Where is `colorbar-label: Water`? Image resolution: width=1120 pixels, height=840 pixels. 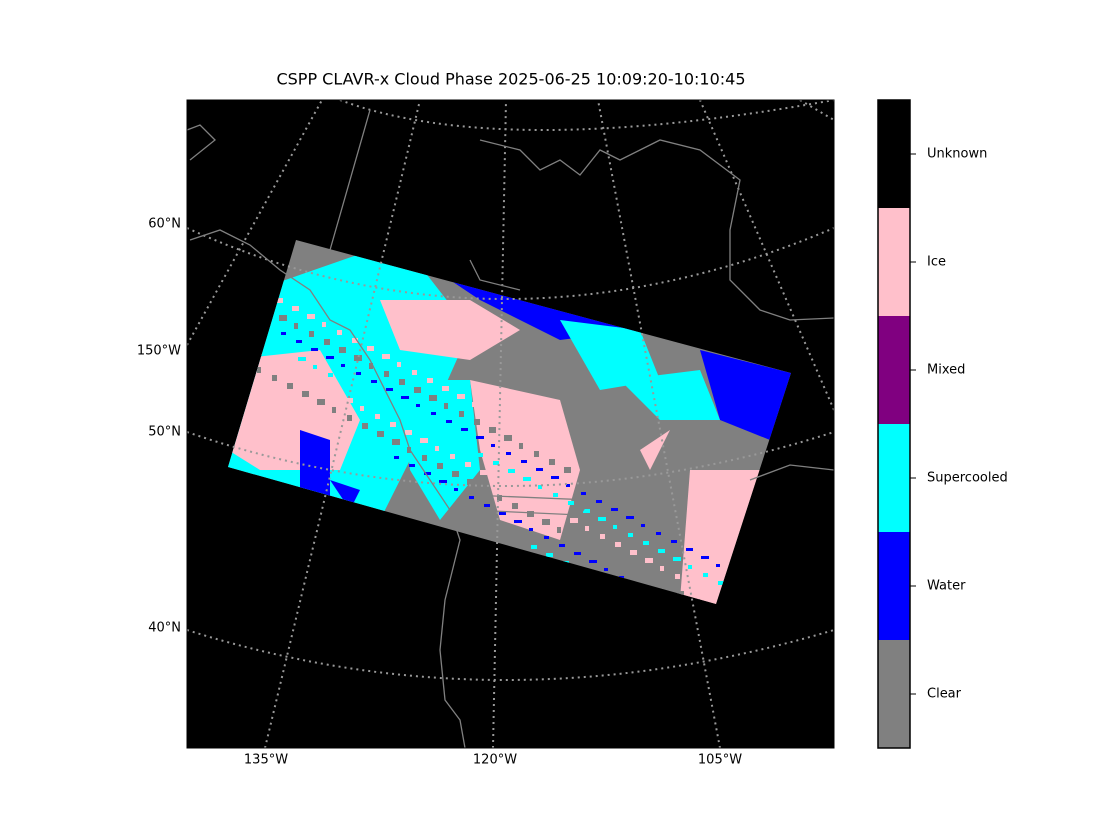 colorbar-label: Water is located at coordinates (946, 586).